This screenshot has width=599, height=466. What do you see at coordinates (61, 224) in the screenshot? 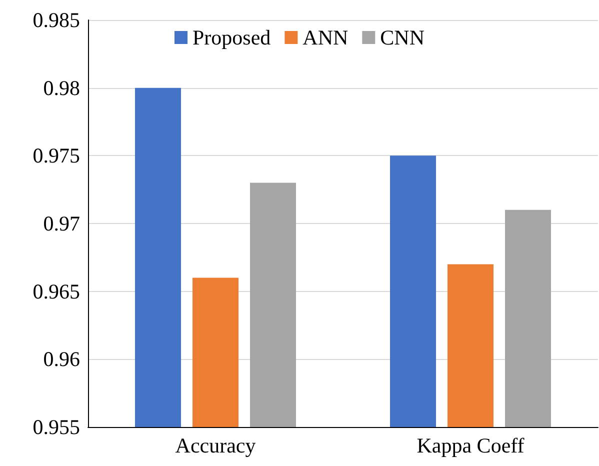
I see `y-tick-label: 0.97` at bounding box center [61, 224].